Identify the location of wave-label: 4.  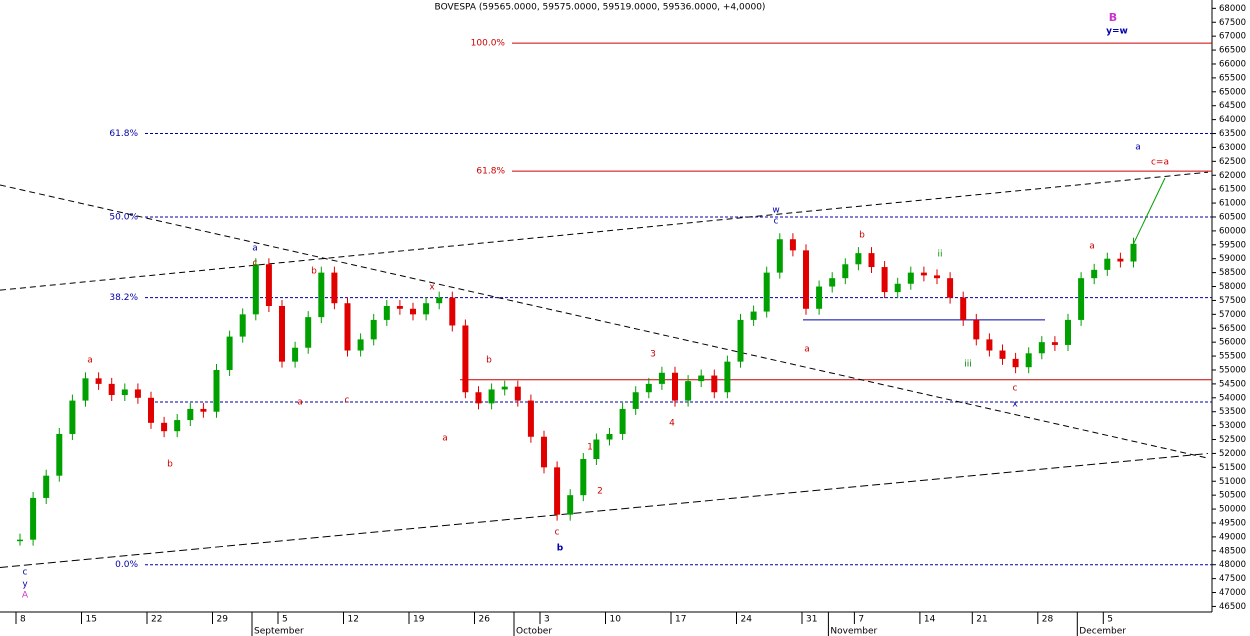
(672, 424).